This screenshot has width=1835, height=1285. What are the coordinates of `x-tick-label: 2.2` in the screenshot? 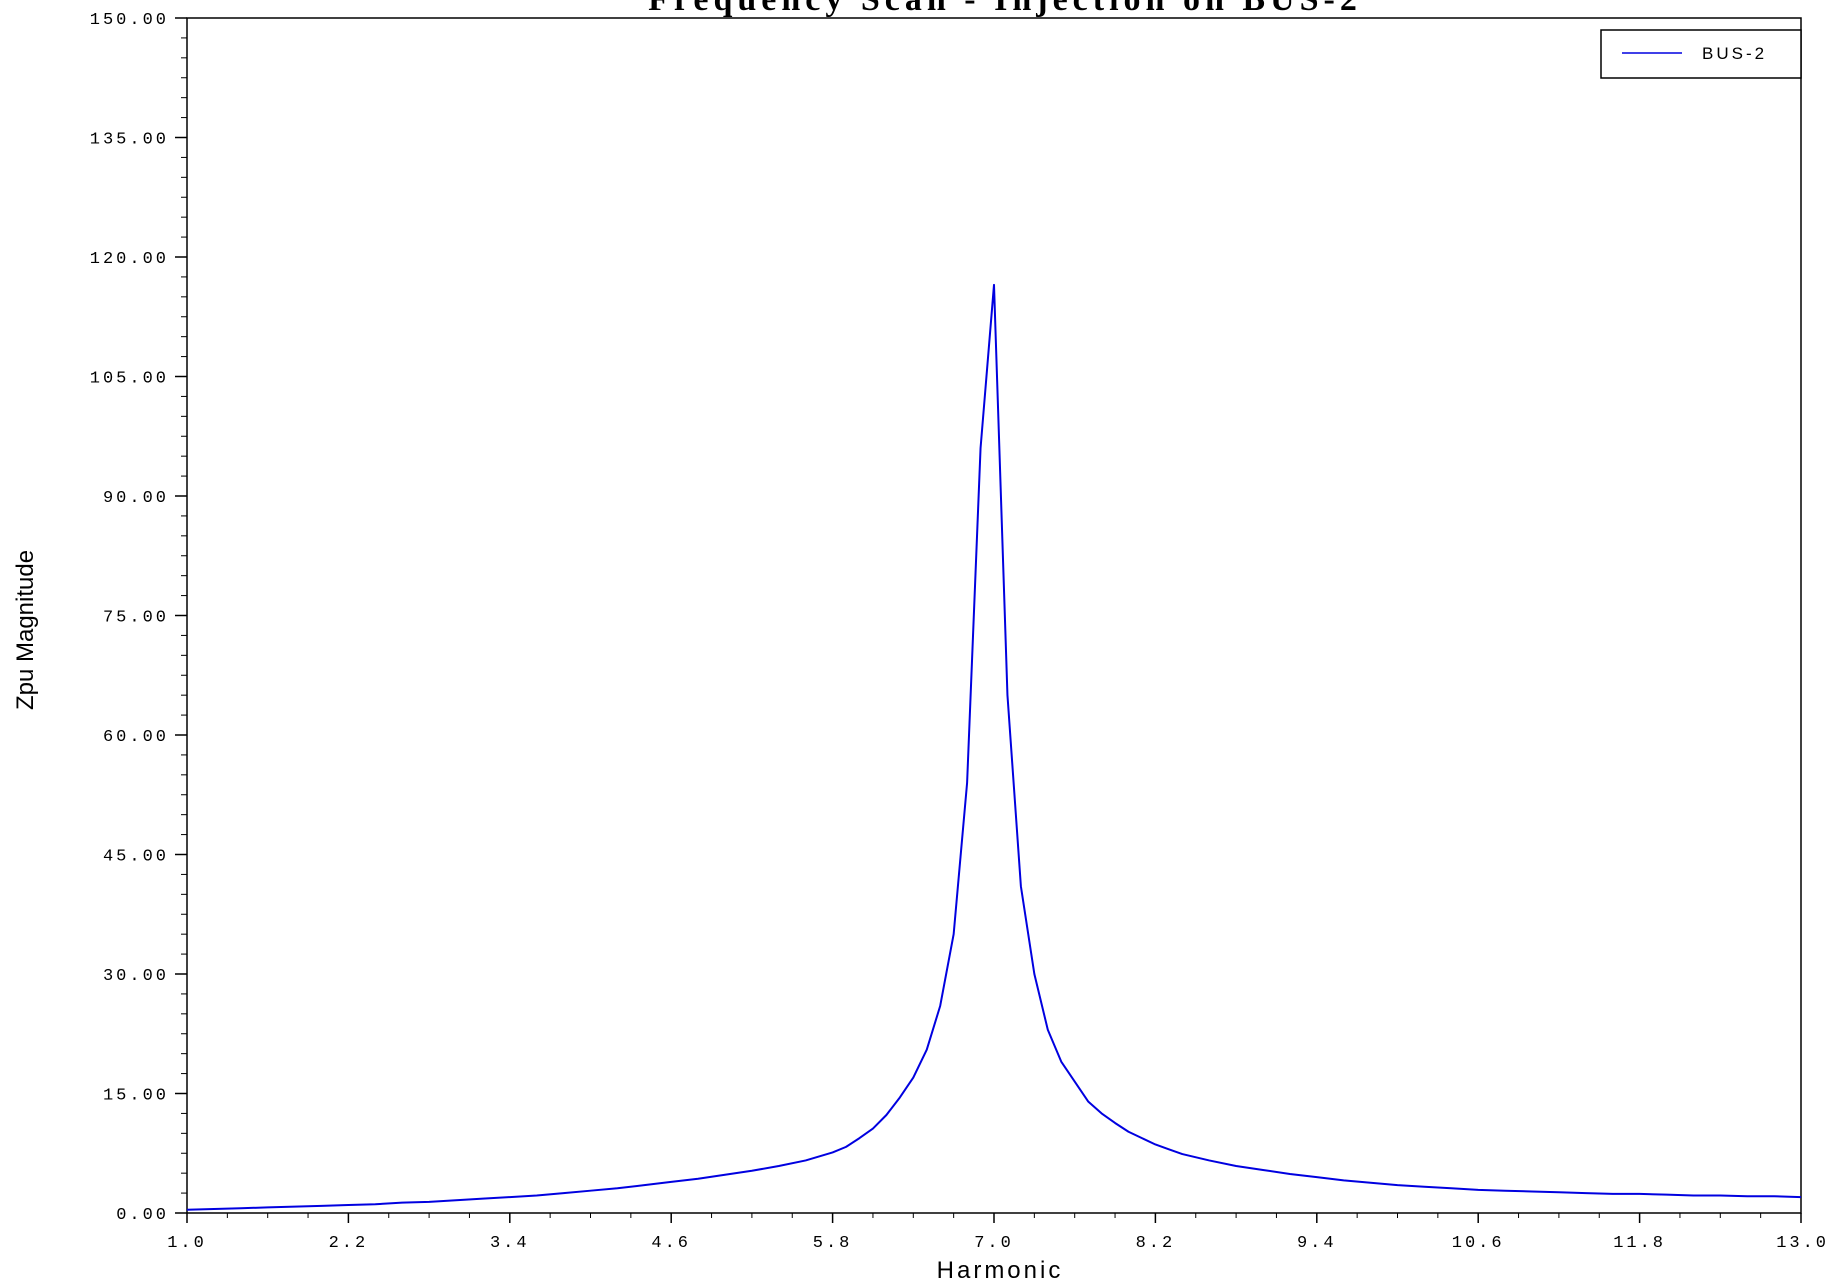 It's located at (349, 1243).